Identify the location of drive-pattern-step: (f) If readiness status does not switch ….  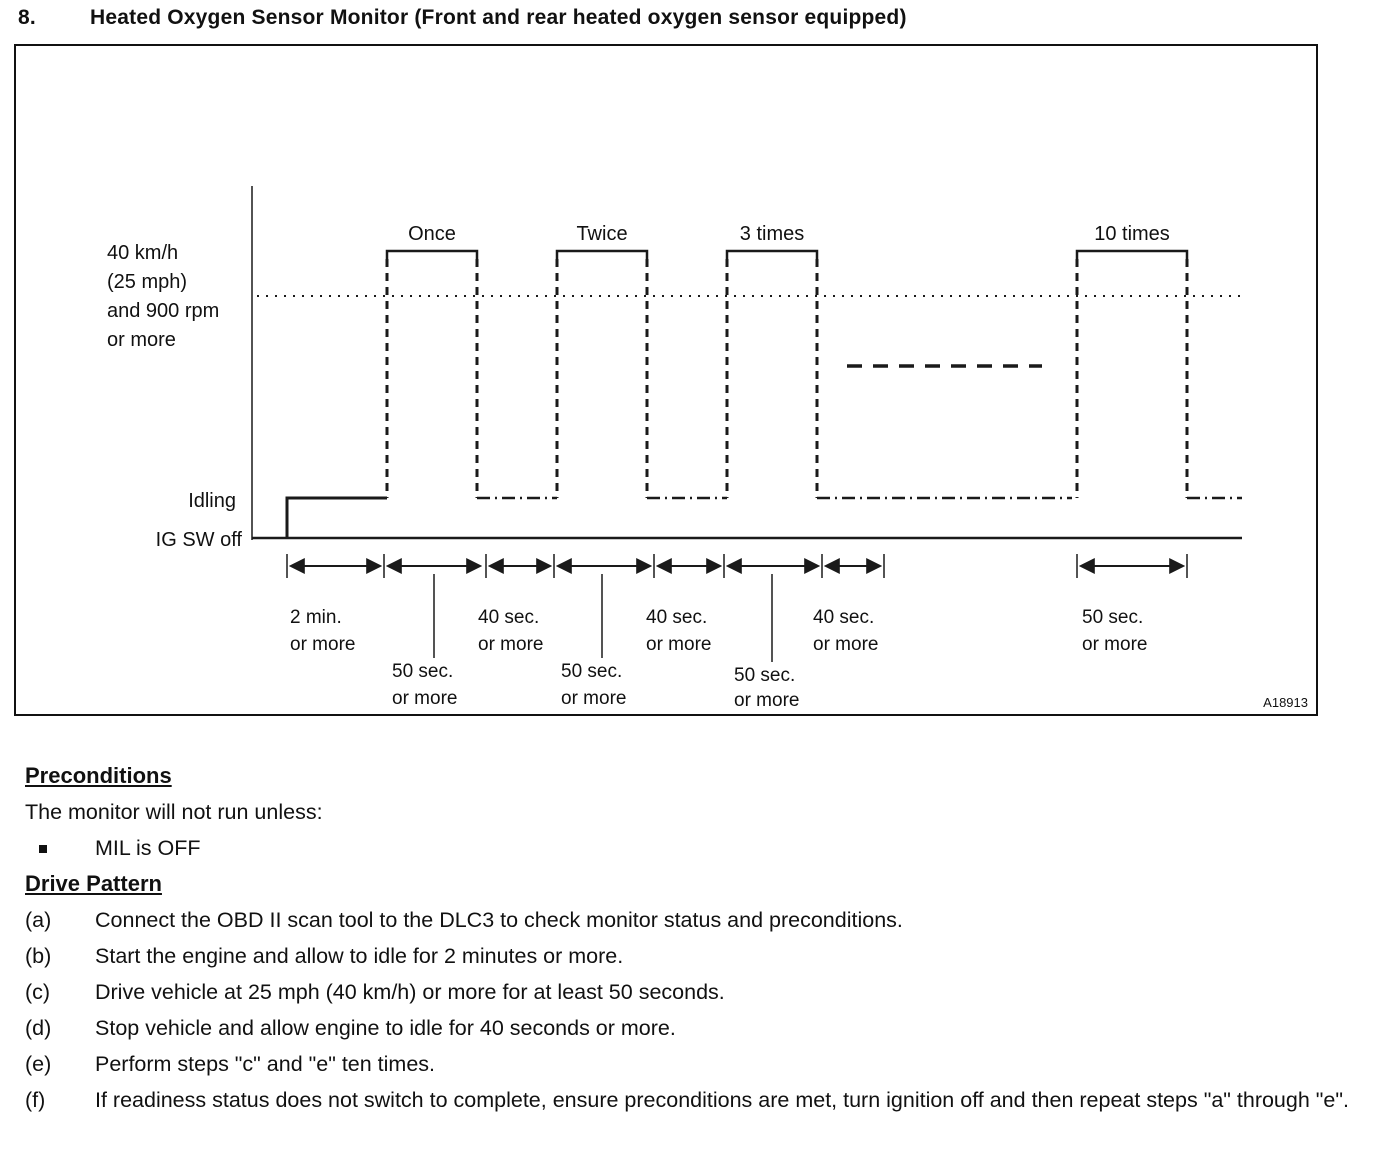
(693, 1100).